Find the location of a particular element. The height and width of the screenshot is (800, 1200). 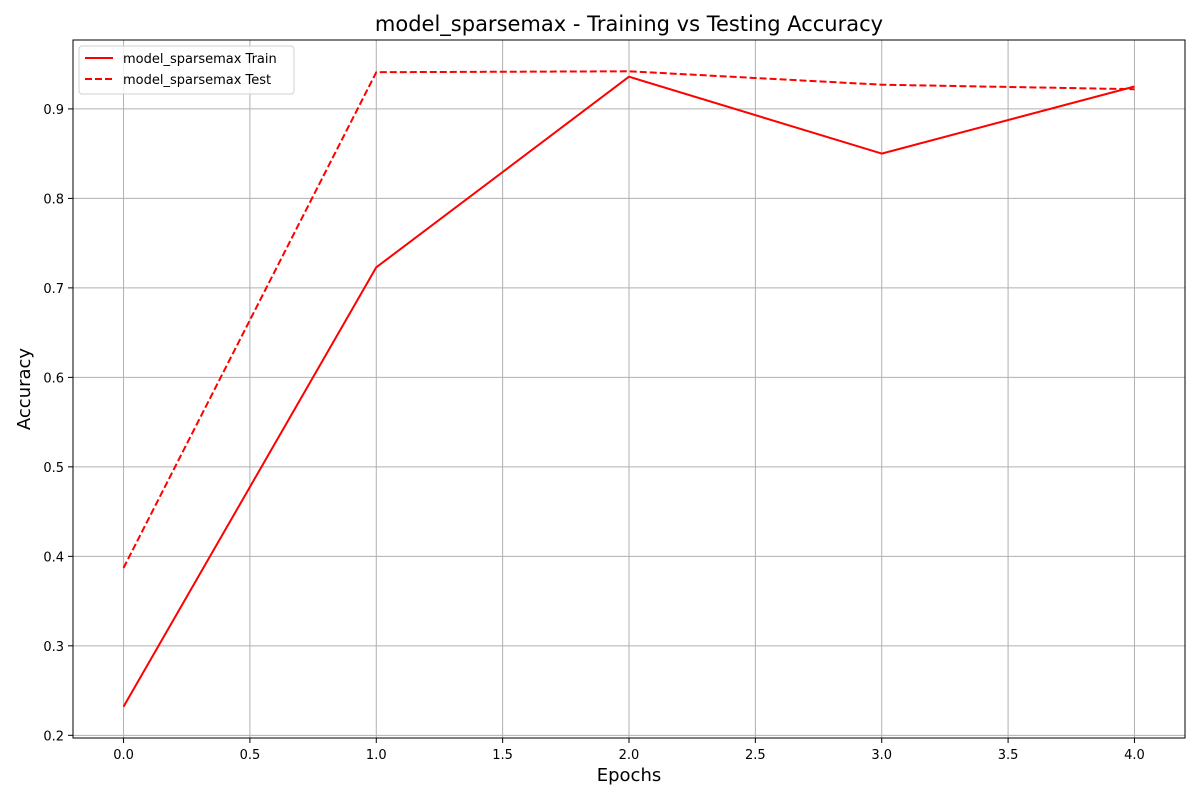

legend-entry-label: model_sparsemax Test is located at coordinates (197, 80).